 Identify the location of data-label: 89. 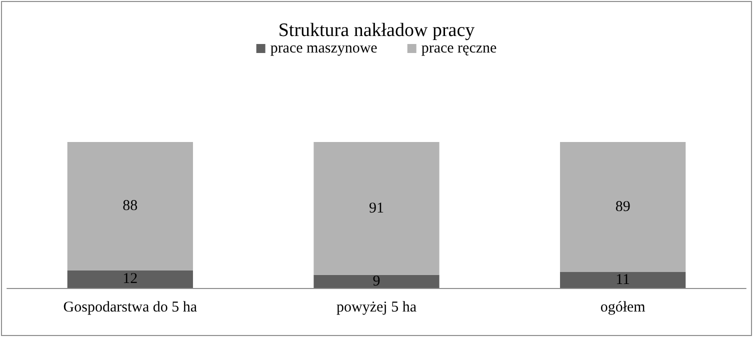
(622, 206).